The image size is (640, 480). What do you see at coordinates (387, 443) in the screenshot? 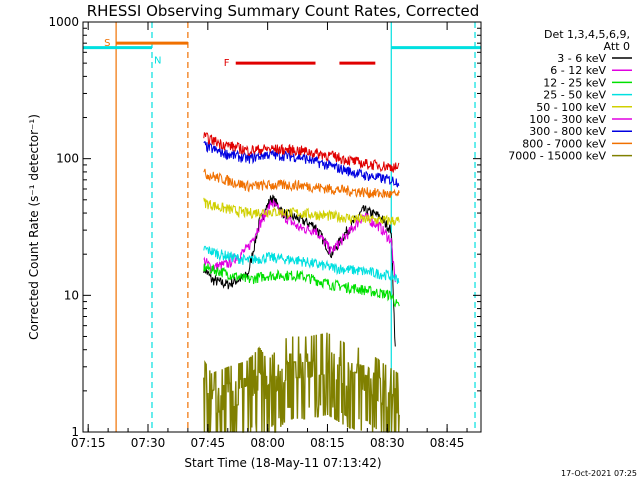
I see `x-tick-label-5: 08:30` at bounding box center [387, 443].